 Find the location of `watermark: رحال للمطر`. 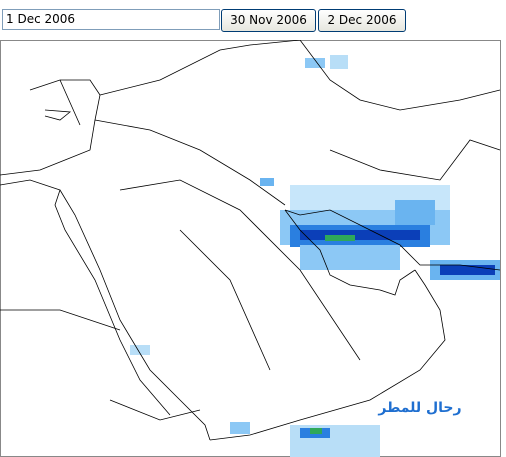

watermark: رحال للمطر is located at coordinates (419, 408).